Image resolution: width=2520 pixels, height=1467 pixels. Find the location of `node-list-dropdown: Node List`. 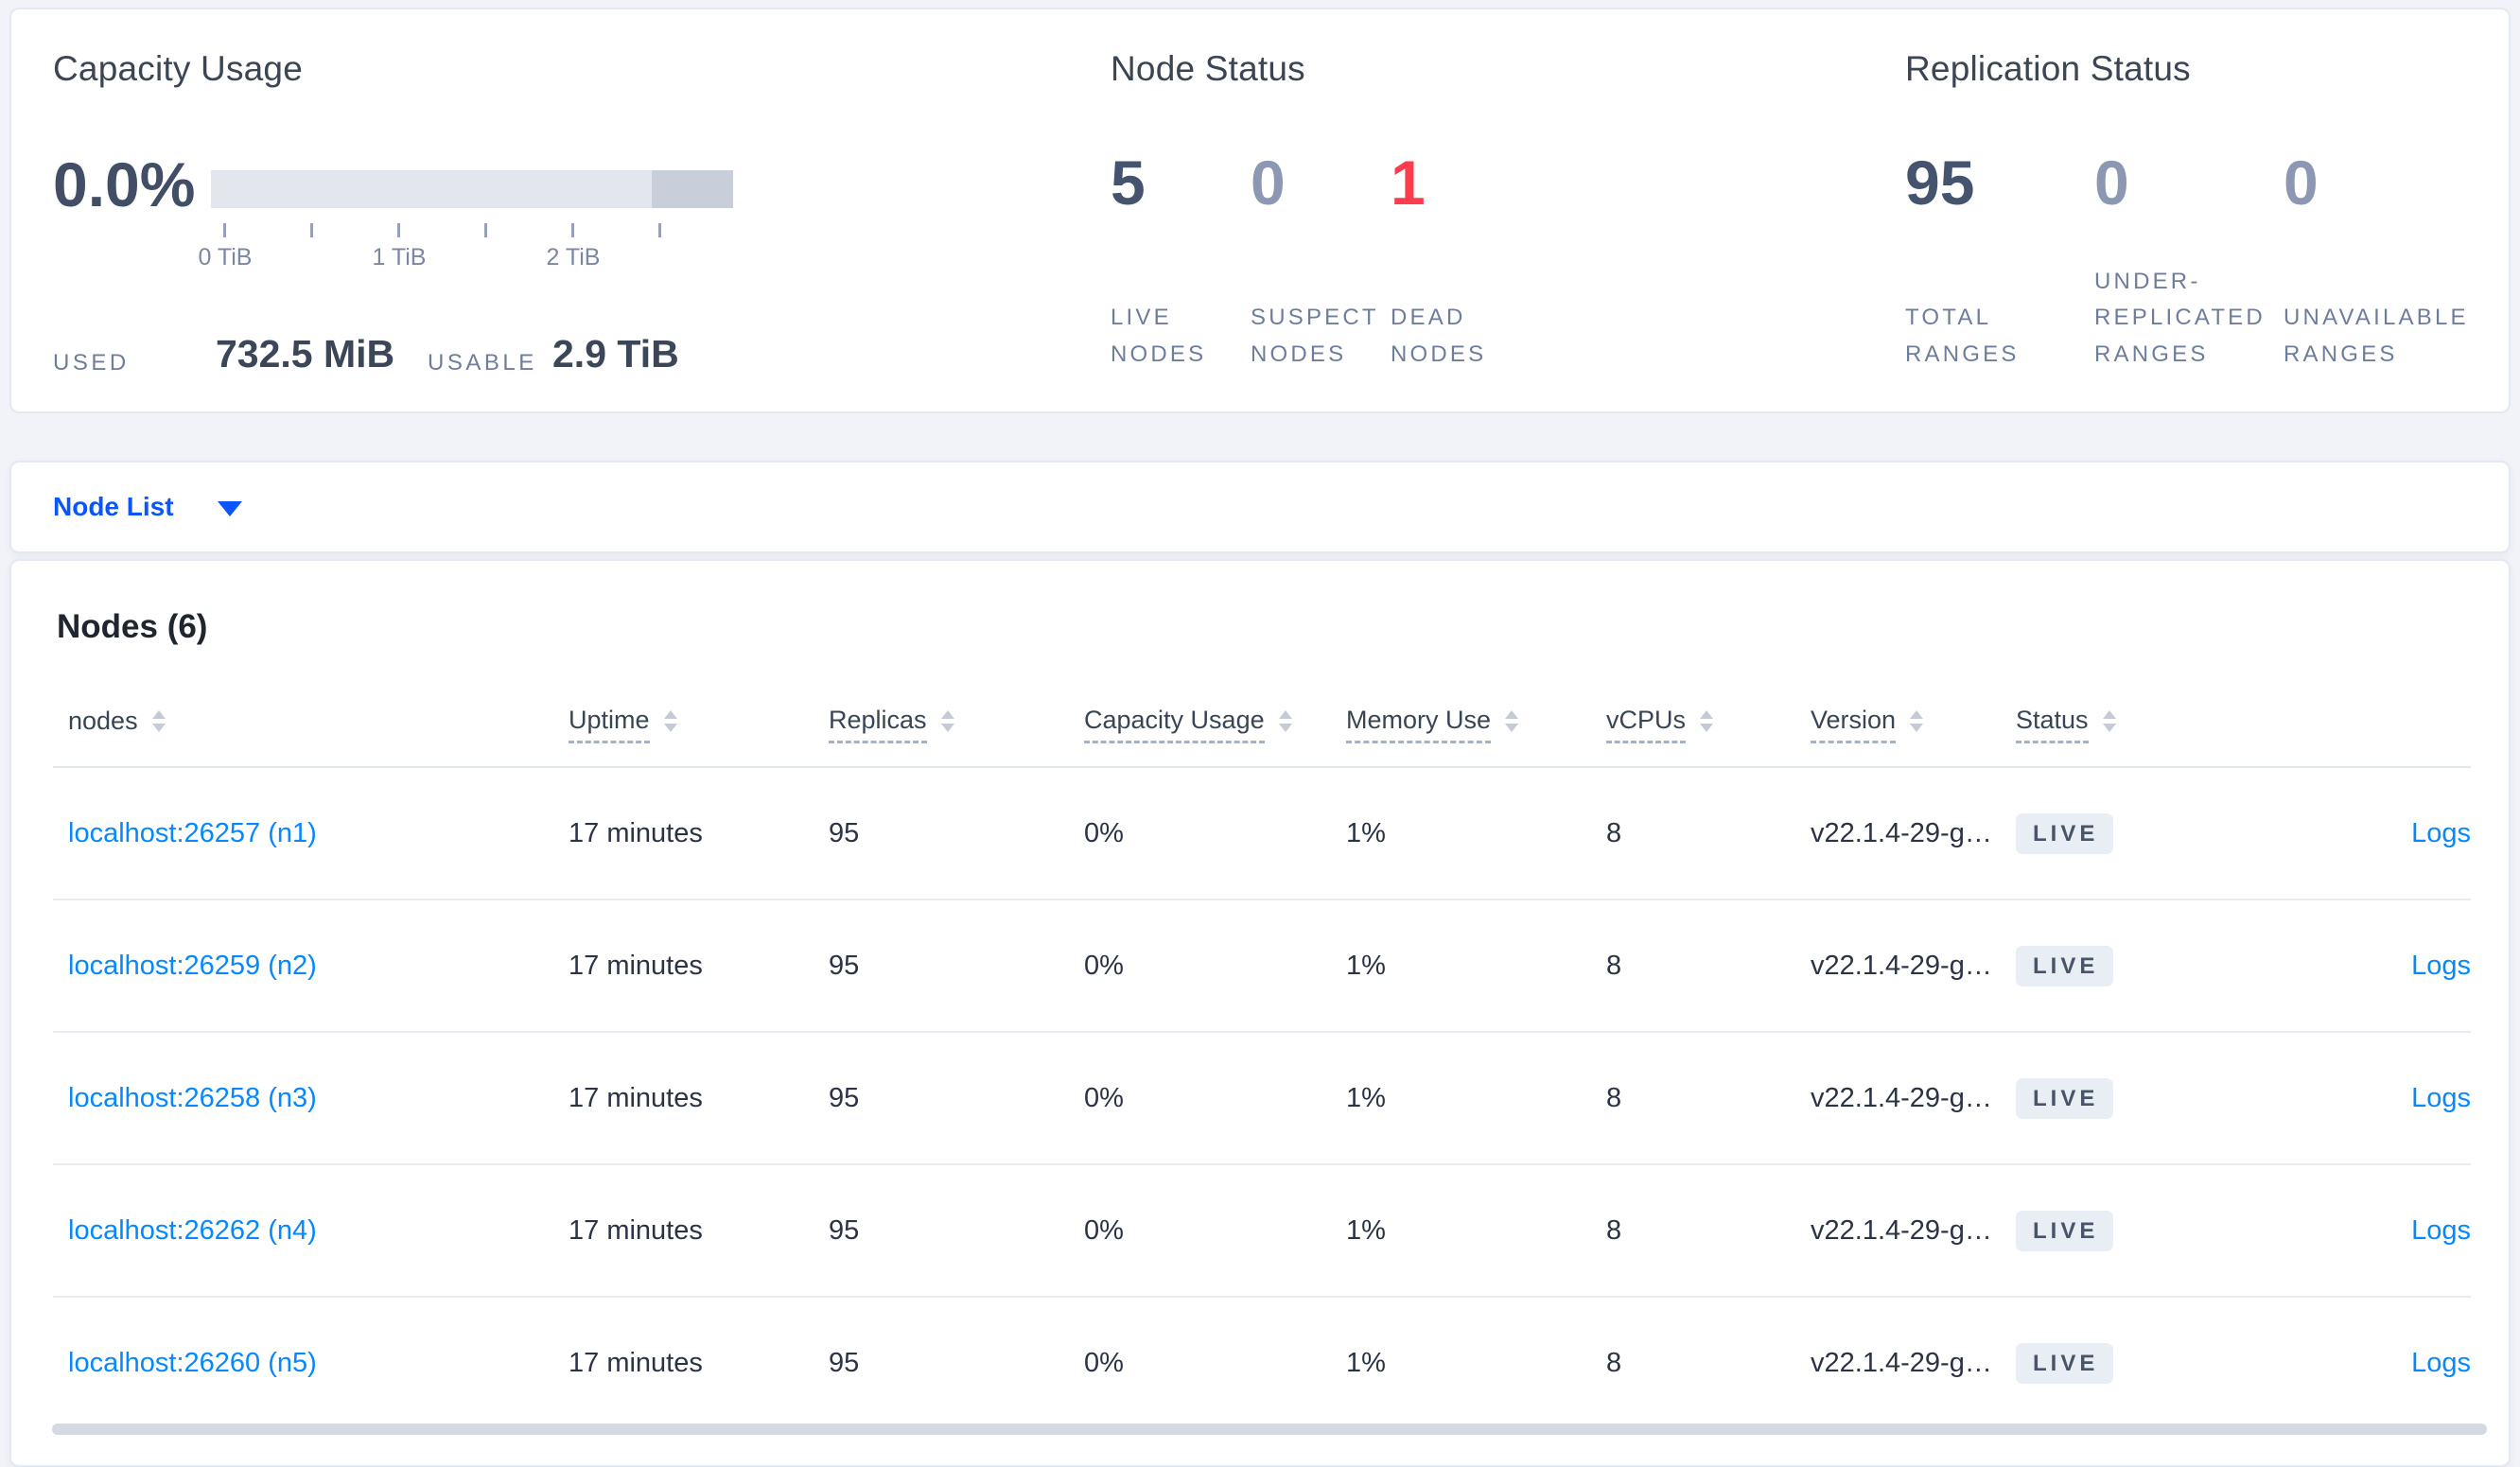

node-list-dropdown: Node List is located at coordinates (148, 507).